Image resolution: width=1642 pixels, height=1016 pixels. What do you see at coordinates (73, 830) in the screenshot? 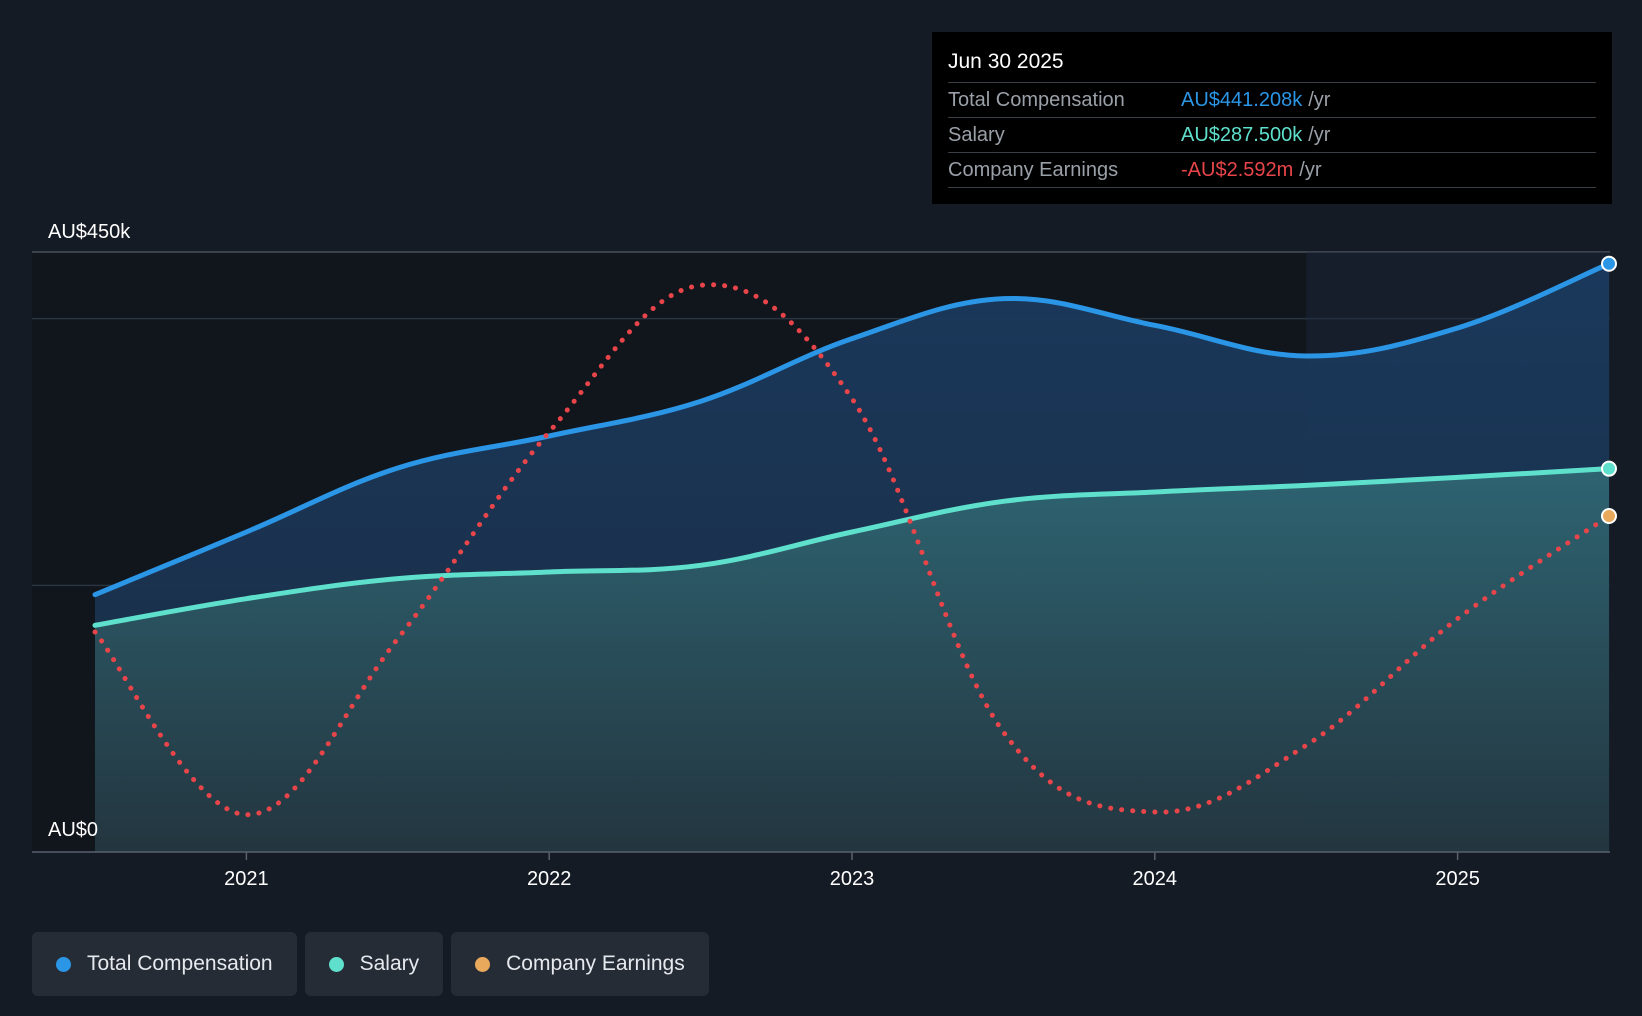
I see `y-axis-min-label: AU$0` at bounding box center [73, 830].